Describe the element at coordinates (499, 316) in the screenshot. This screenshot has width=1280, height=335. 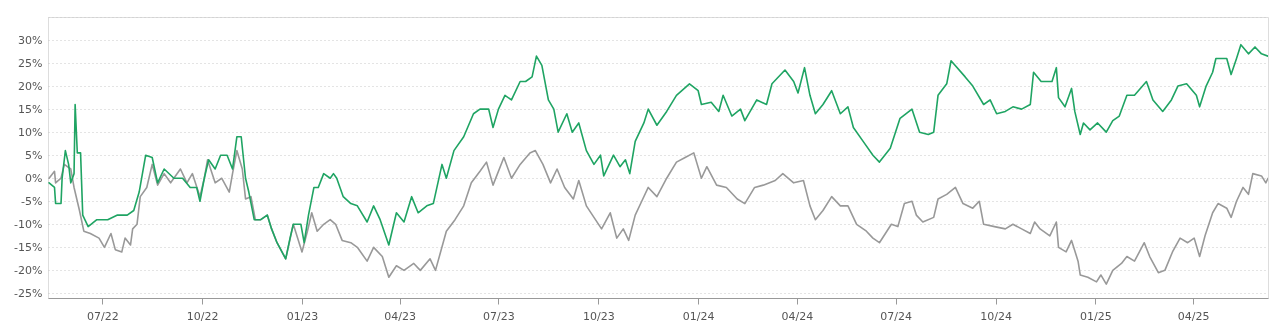
I see `x-tick-label: 07/23` at that location.